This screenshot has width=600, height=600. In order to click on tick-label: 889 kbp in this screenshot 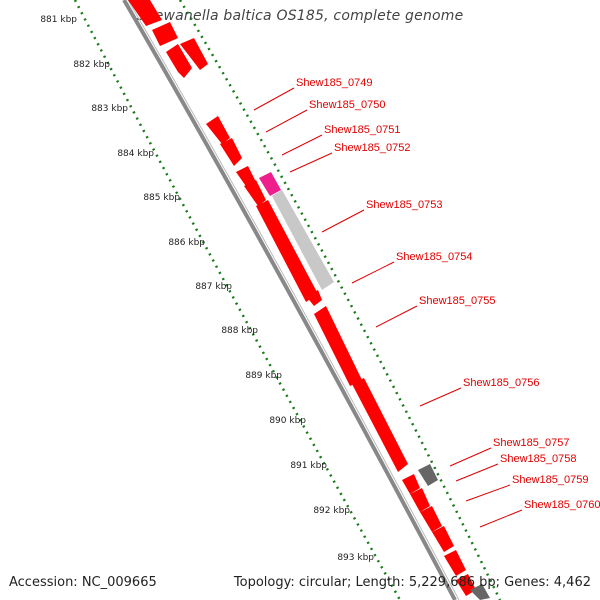, I will do `click(263, 376)`.